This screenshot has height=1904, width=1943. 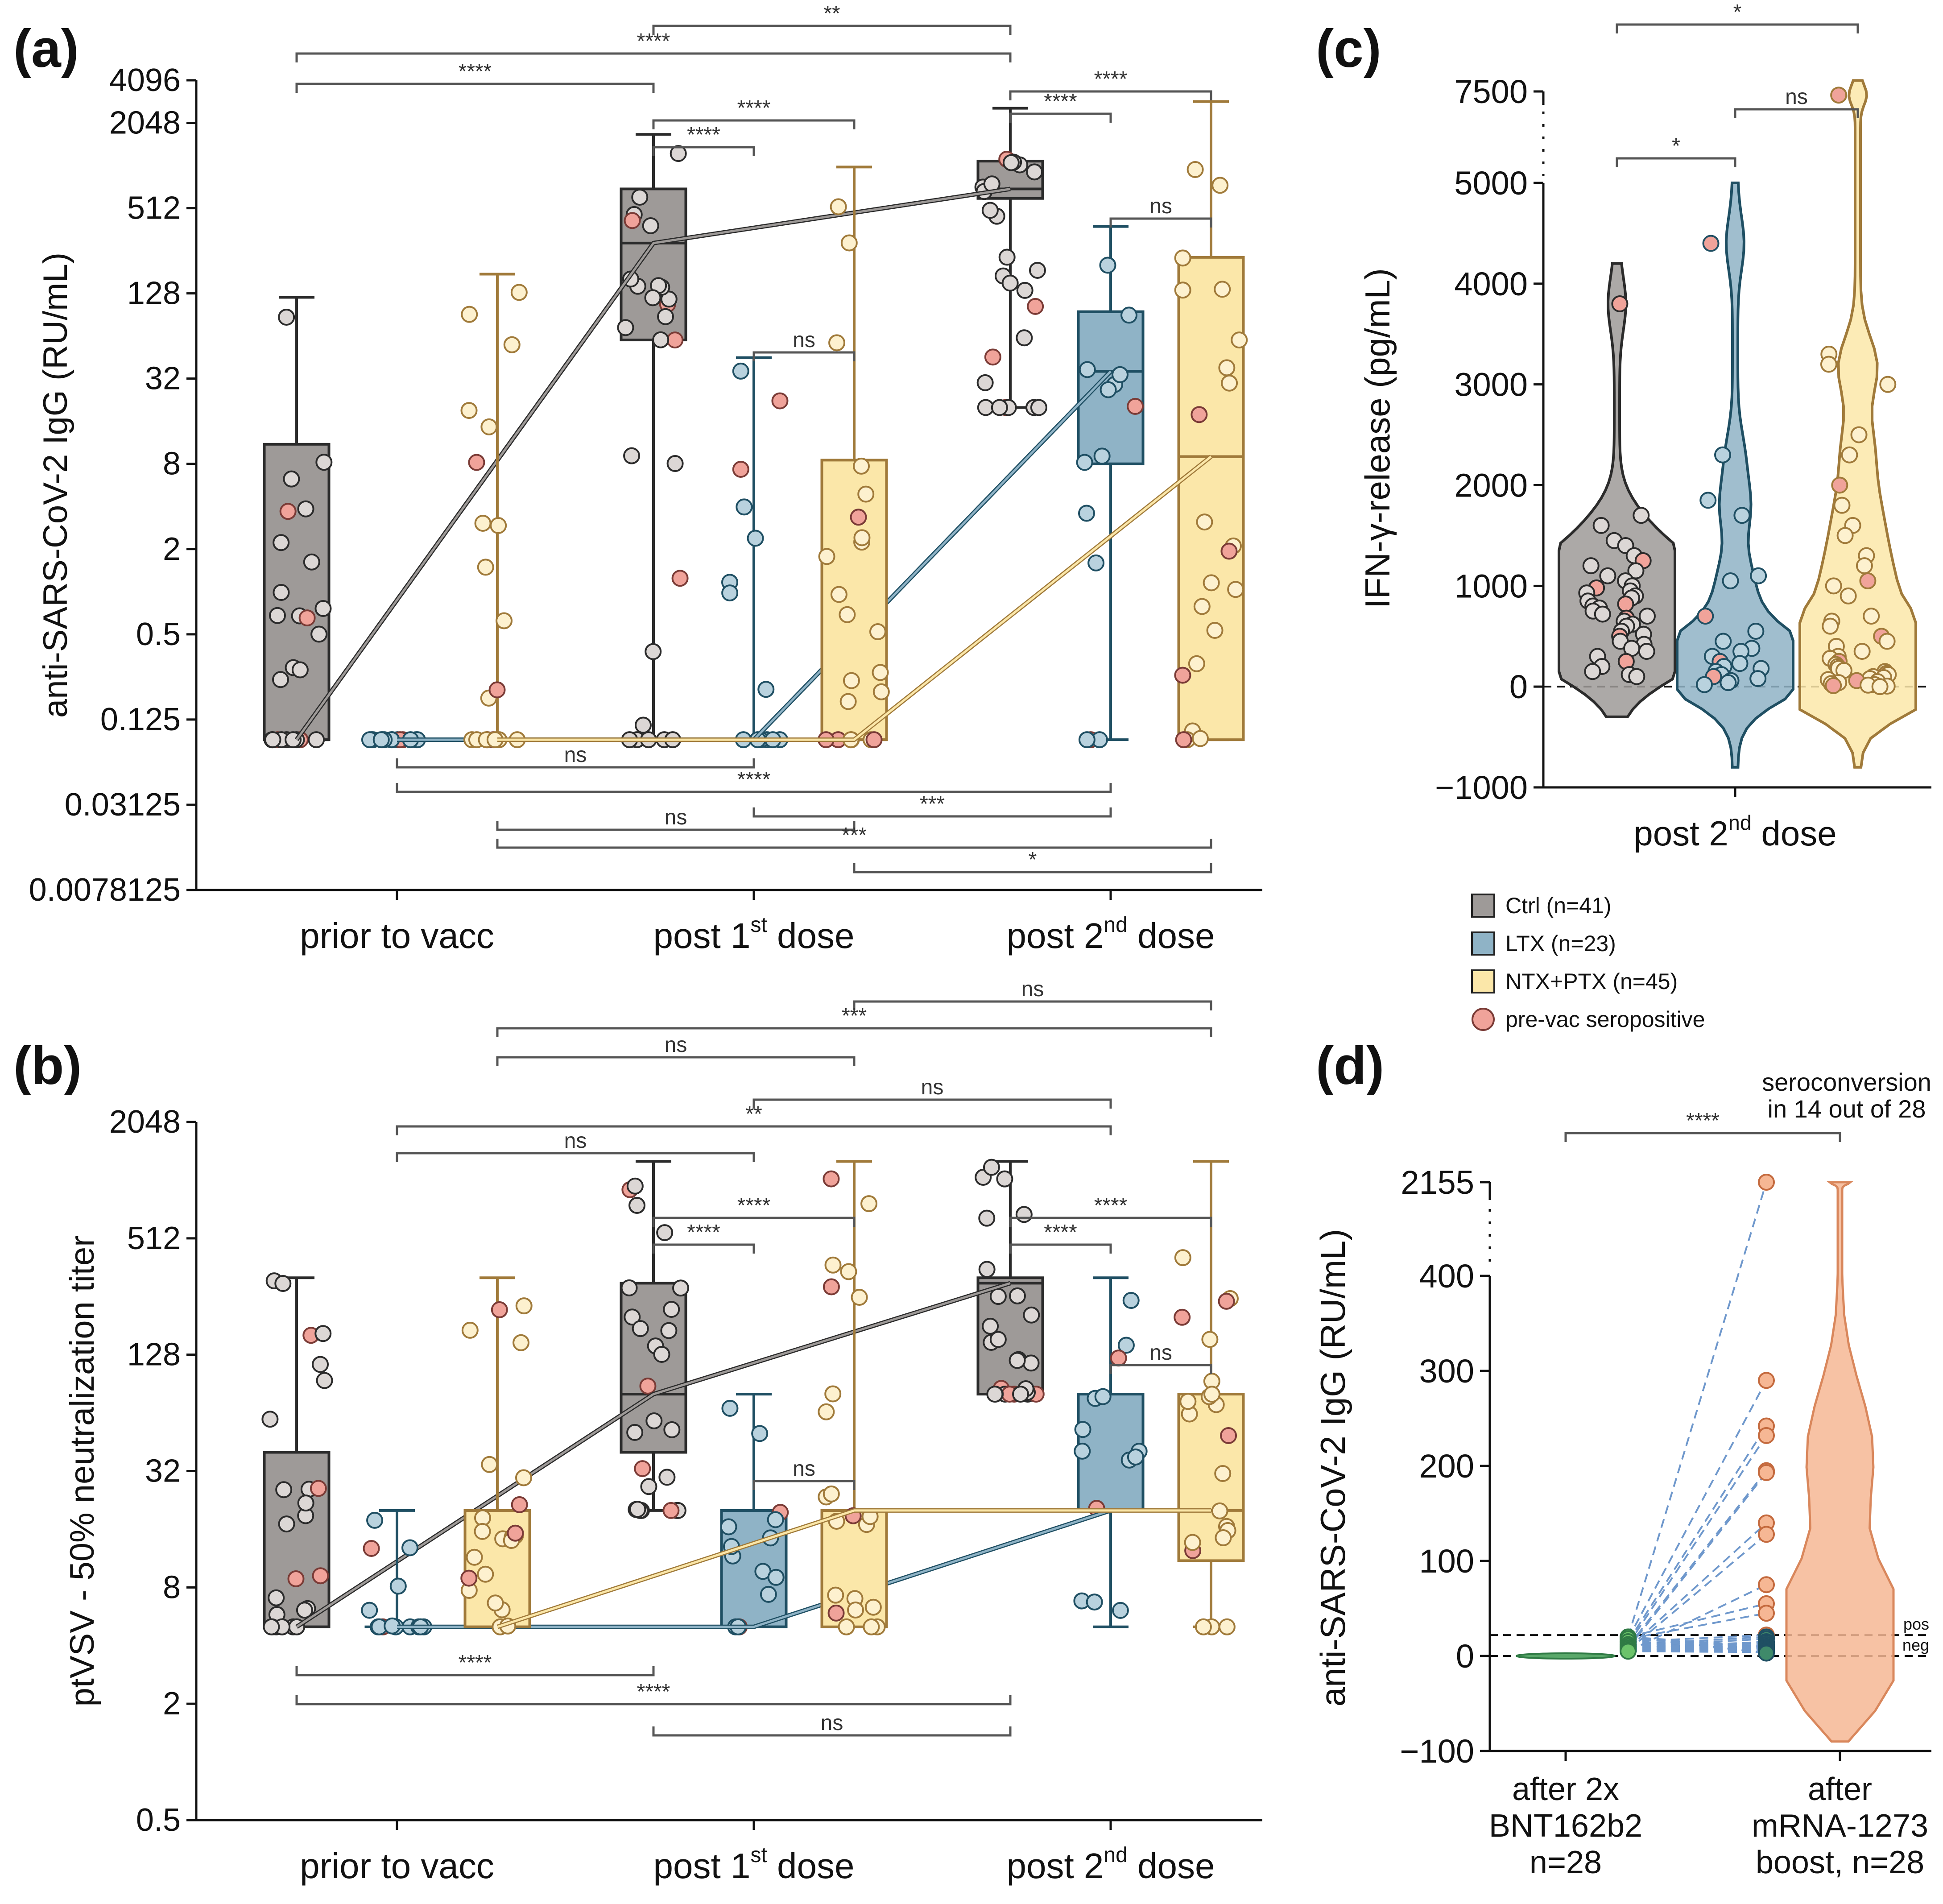 I want to click on y-tick-label: 5000, so click(x=1491, y=183).